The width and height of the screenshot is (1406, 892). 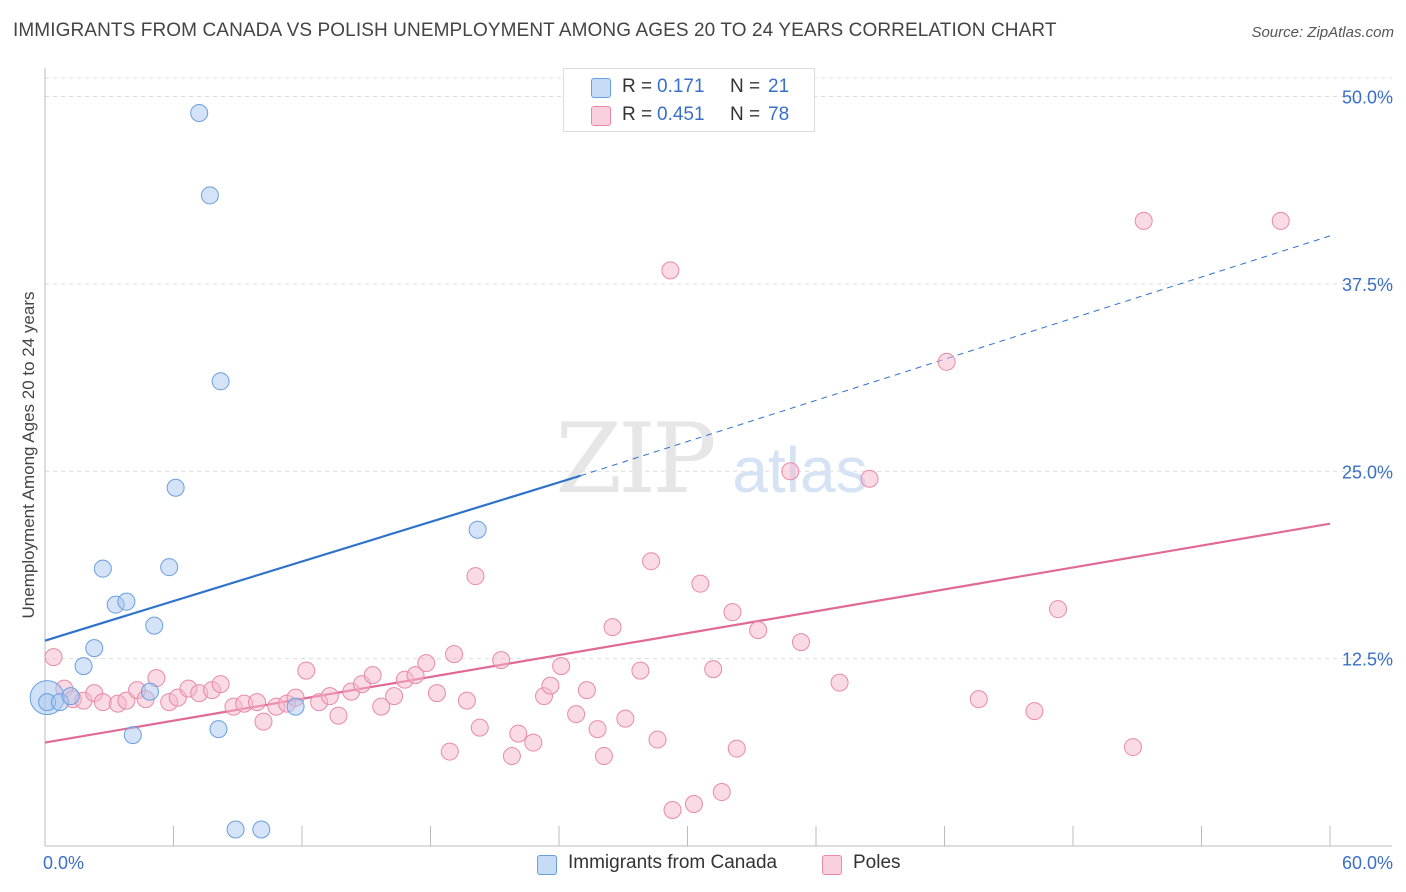 I want to click on legend-n-value: 21, so click(x=779, y=86).